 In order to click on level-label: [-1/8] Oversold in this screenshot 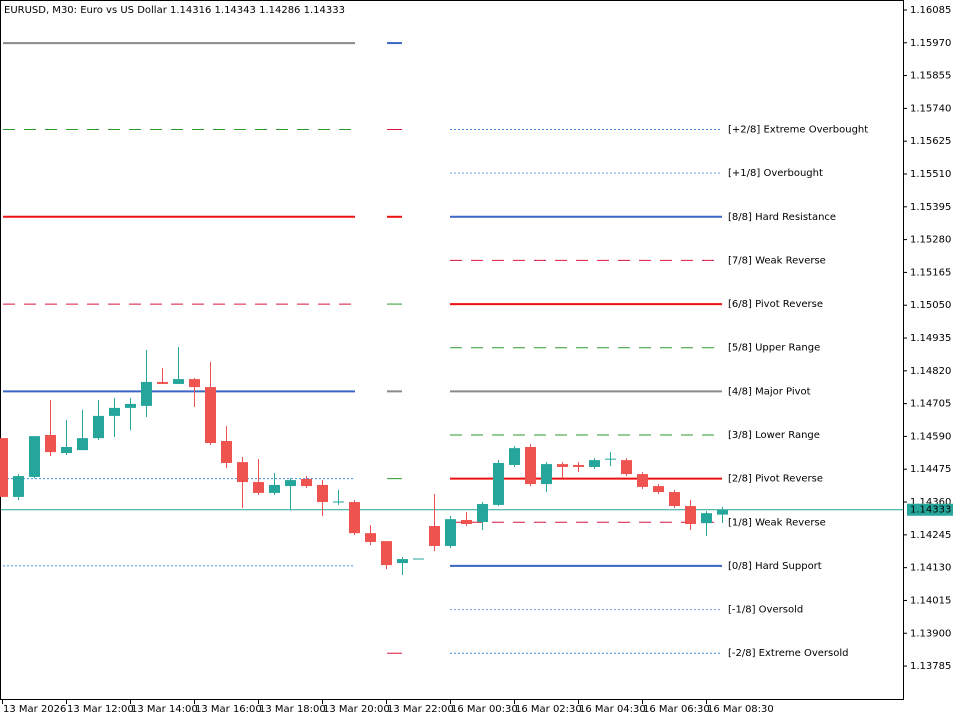, I will do `click(765, 610)`.